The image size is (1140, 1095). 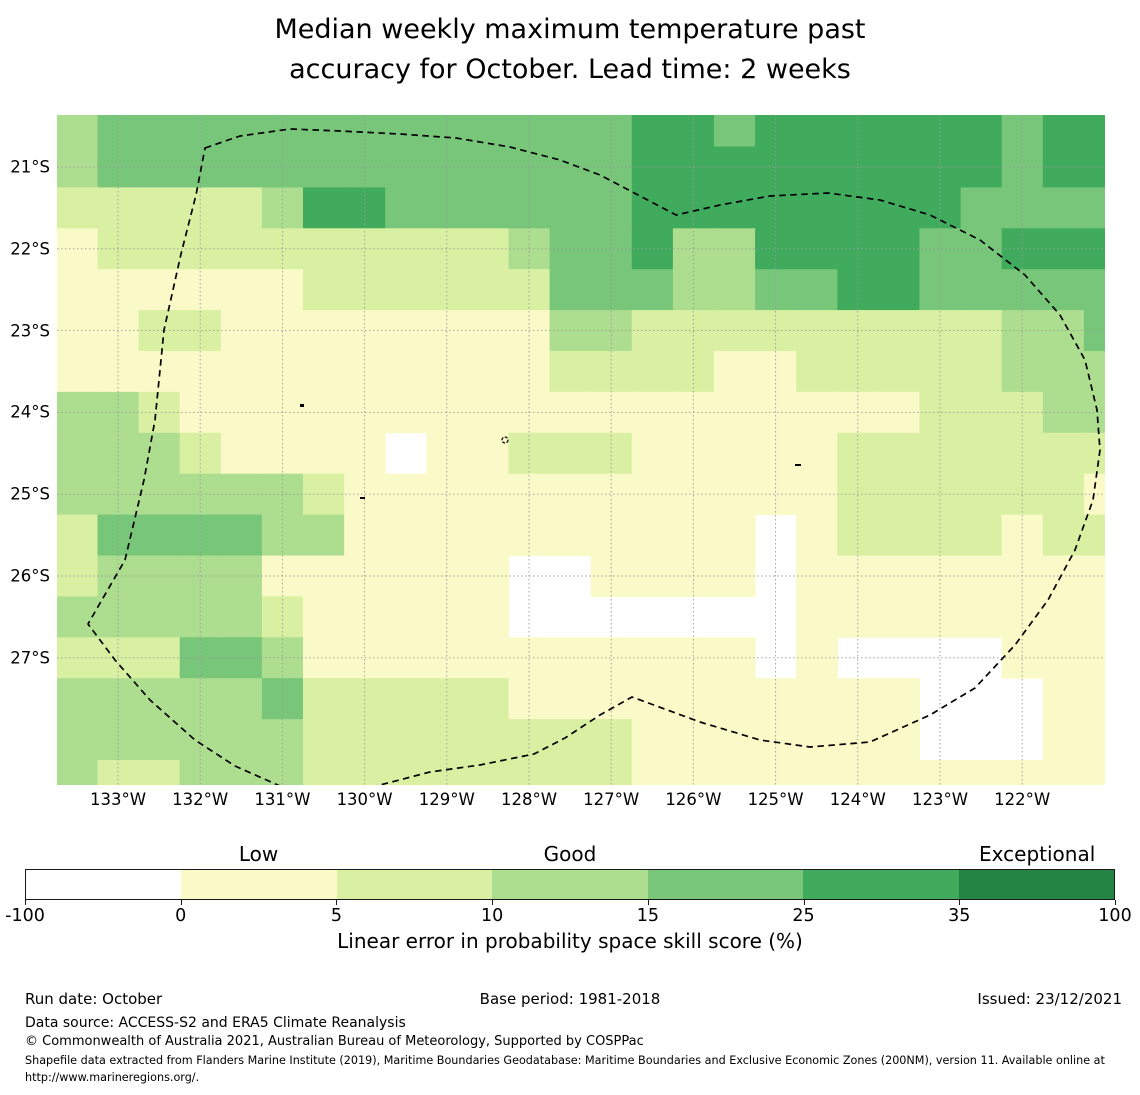 What do you see at coordinates (693, 799) in the screenshot?
I see `x-tick-label: 126°W` at bounding box center [693, 799].